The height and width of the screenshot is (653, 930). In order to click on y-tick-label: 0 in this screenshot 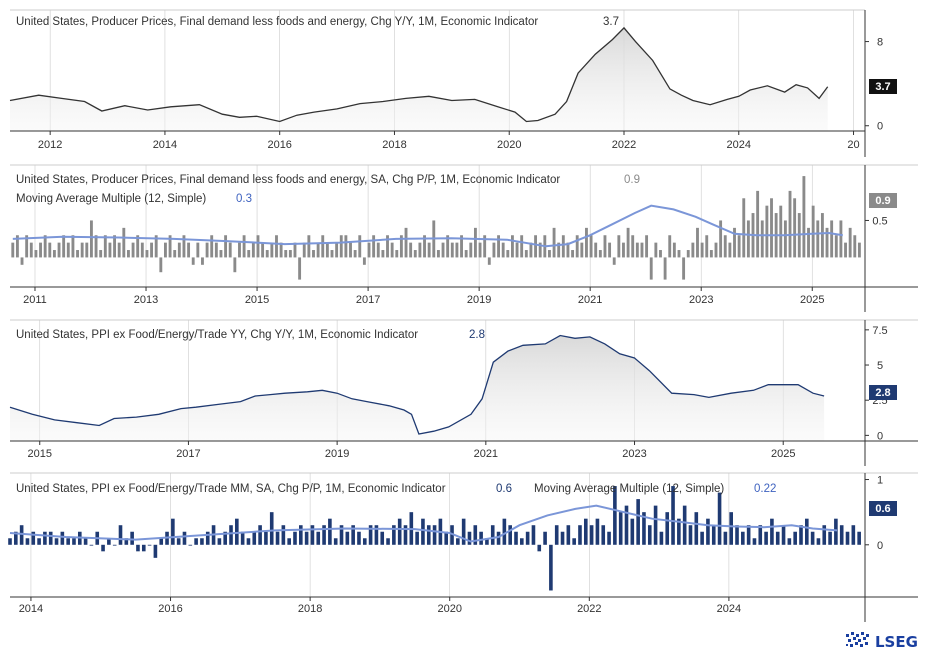, I will do `click(880, 436)`.